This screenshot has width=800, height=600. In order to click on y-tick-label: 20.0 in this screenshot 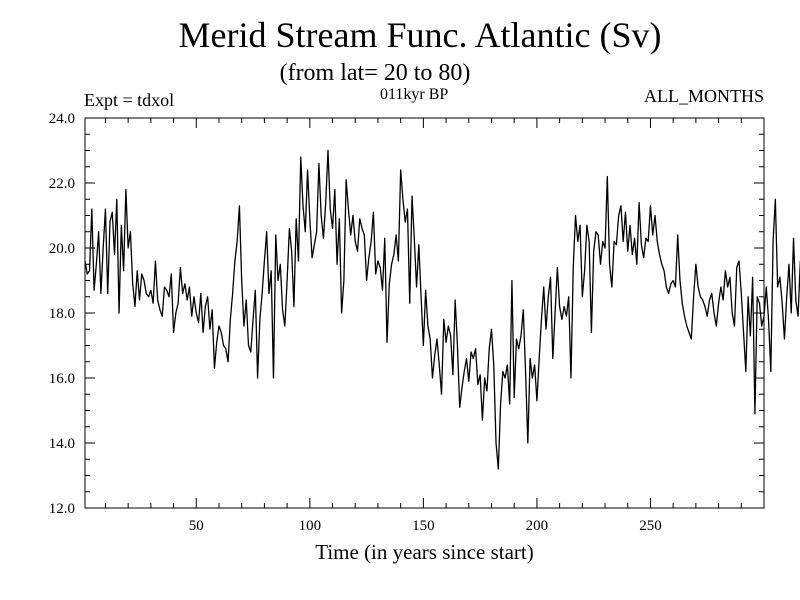, I will do `click(62, 249)`.